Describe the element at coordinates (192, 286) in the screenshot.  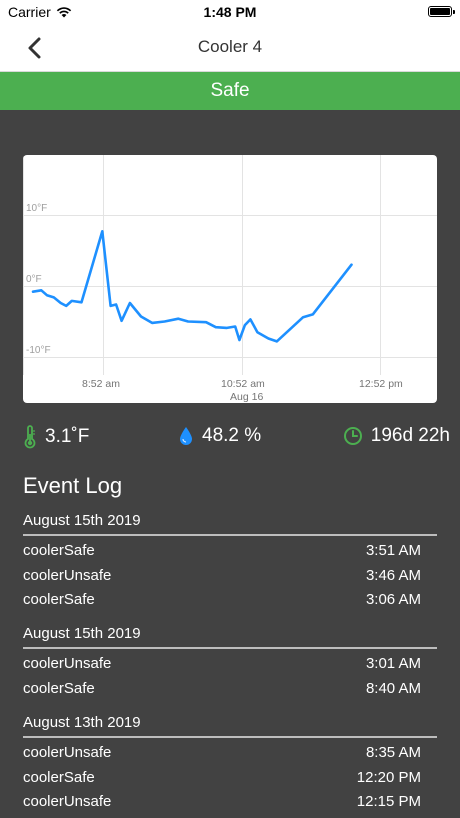
I see `chart-series-line` at that location.